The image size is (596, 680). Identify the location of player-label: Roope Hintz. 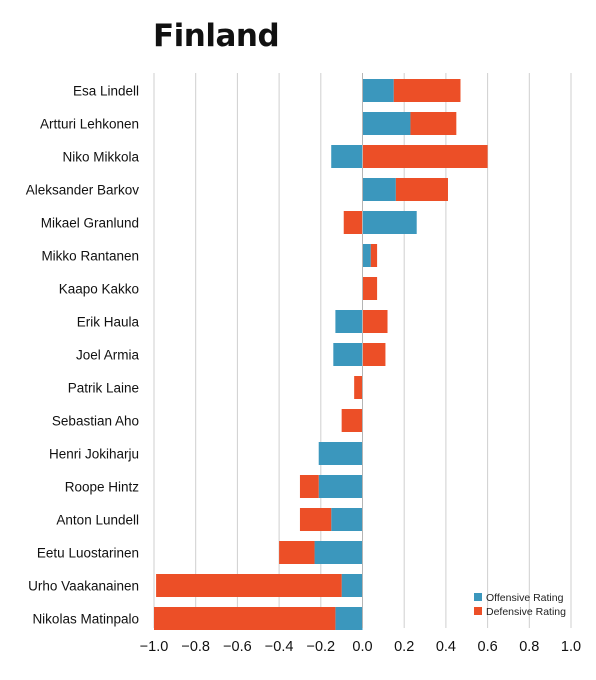
(102, 487).